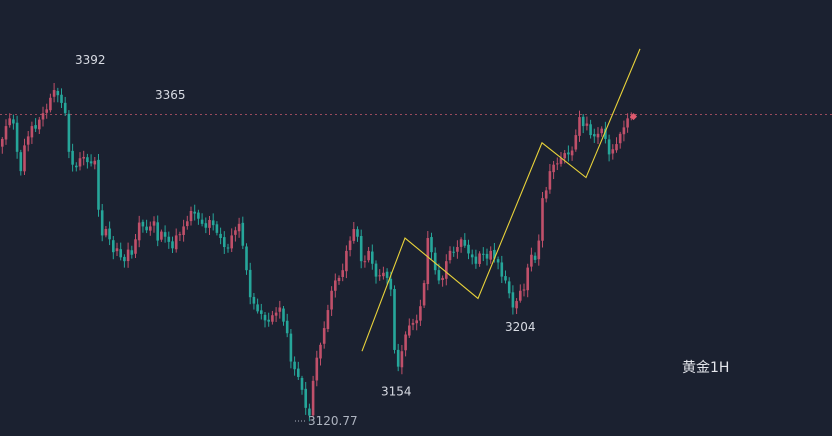 This screenshot has height=436, width=832. What do you see at coordinates (170, 95) in the screenshot?
I see `price-label: 3365` at bounding box center [170, 95].